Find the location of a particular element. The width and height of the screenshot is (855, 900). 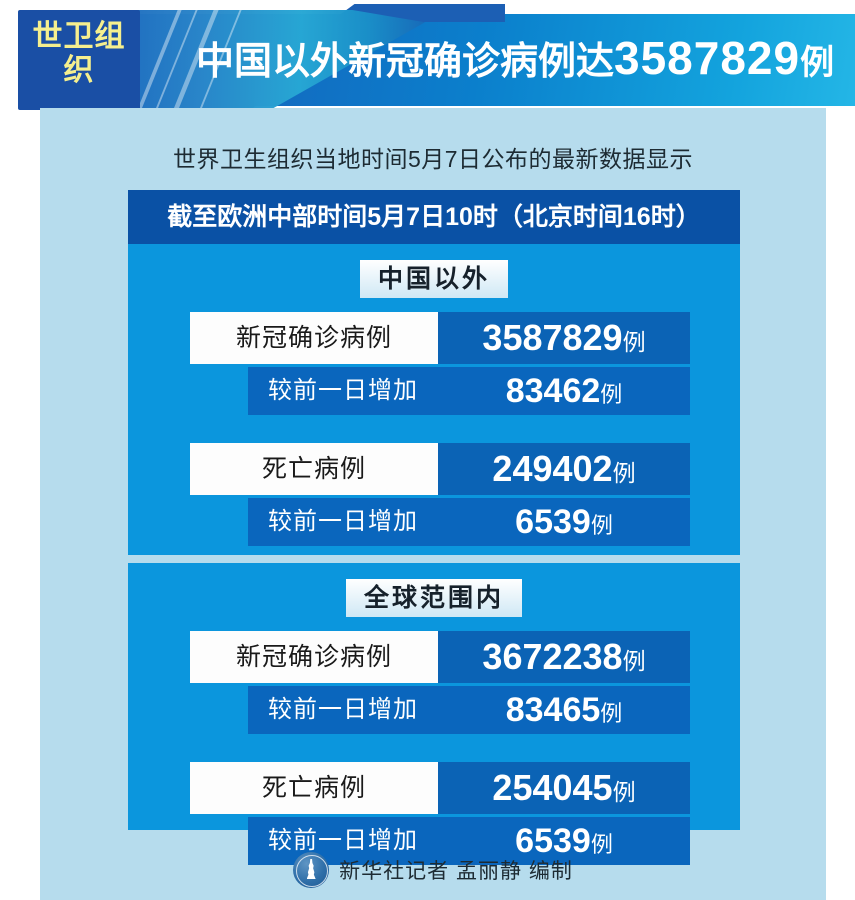

row-confirmed-cases: 新冠确诊病例 3672238例 is located at coordinates (434, 657).